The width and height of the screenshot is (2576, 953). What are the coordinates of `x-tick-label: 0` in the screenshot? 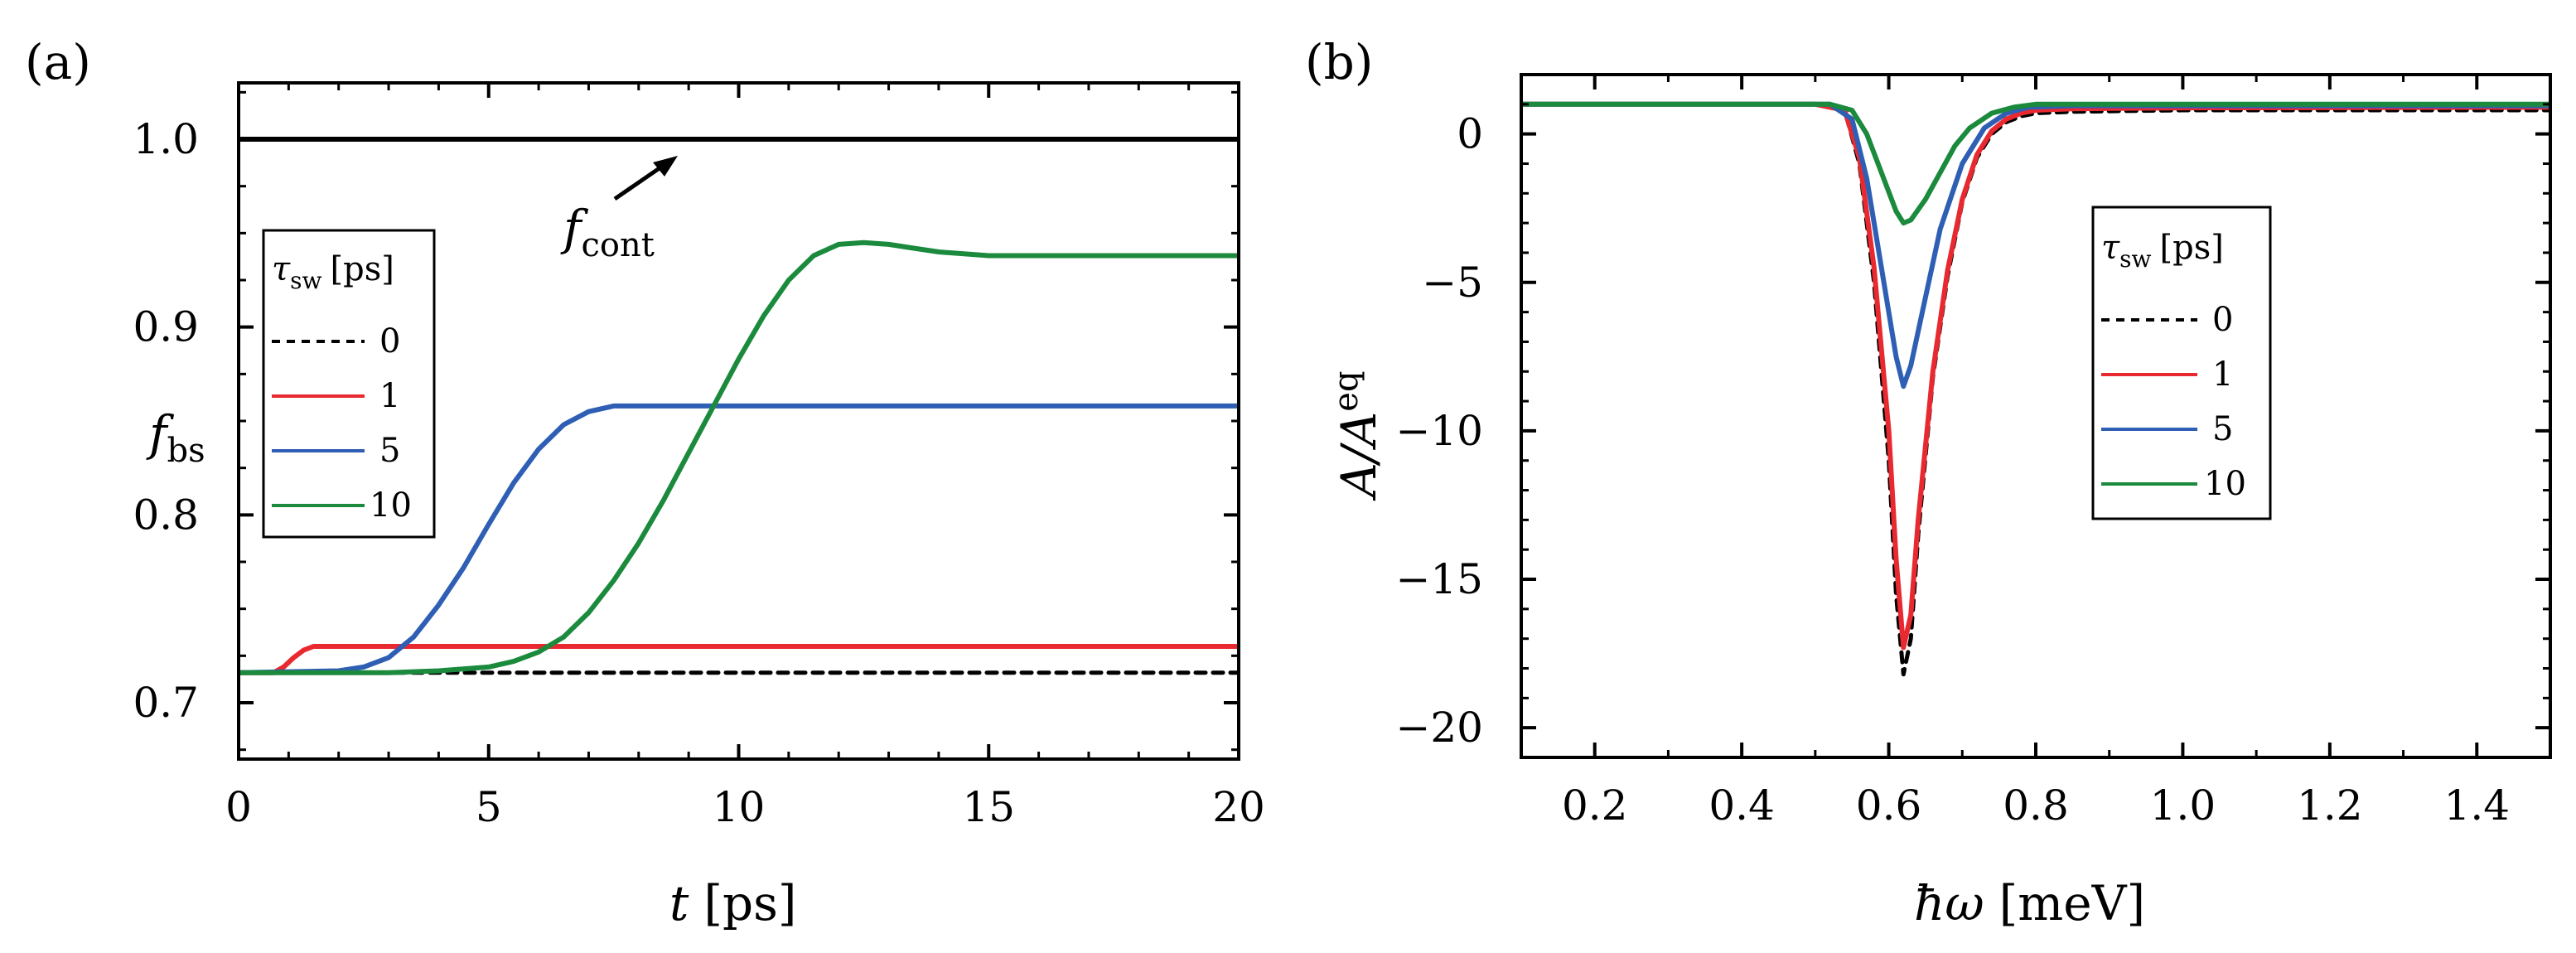 It's located at (238, 807).